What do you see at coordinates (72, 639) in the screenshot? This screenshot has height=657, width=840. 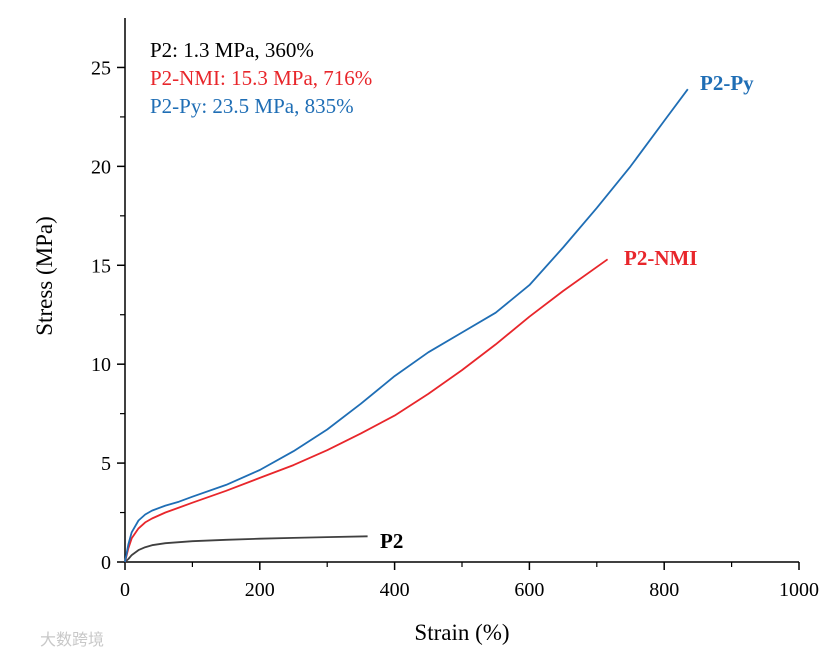 I see `watermark: 大数跨境` at bounding box center [72, 639].